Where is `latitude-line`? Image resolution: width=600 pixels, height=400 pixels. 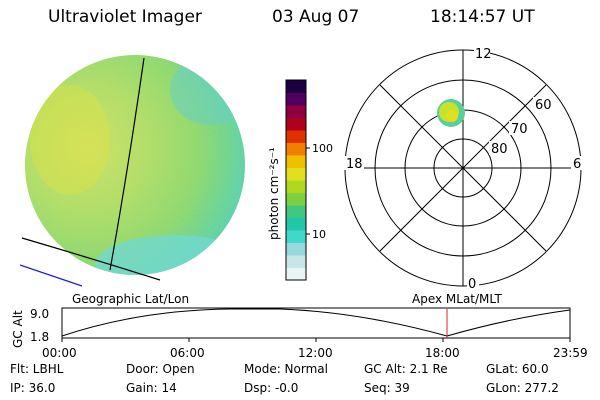 latitude-line is located at coordinates (91, 259).